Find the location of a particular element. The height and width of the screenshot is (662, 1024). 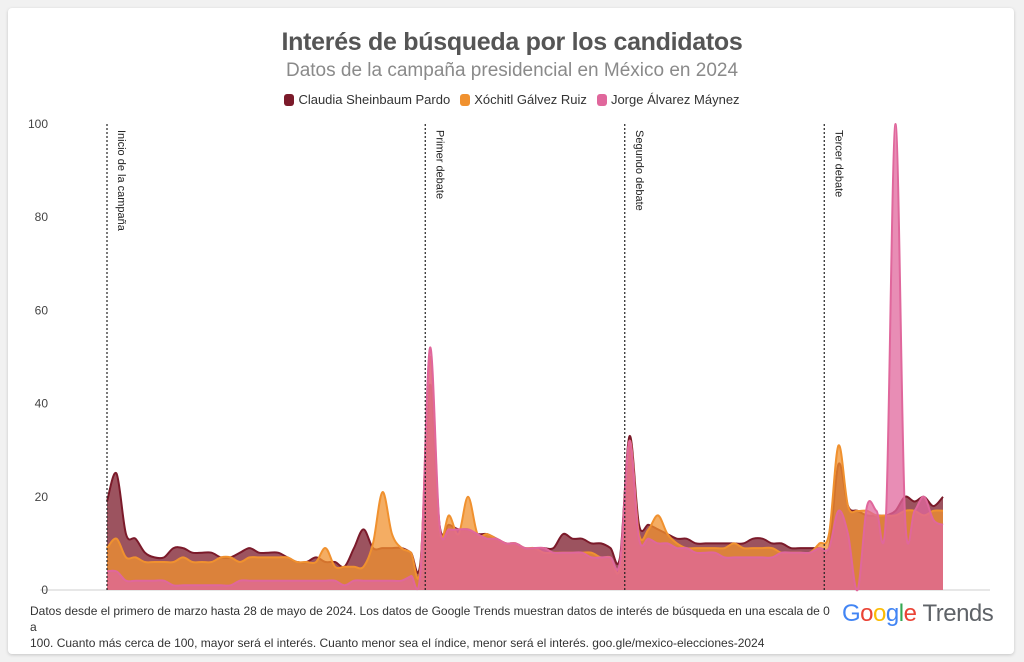

event-label-1: Primer debate is located at coordinates (439, 164).